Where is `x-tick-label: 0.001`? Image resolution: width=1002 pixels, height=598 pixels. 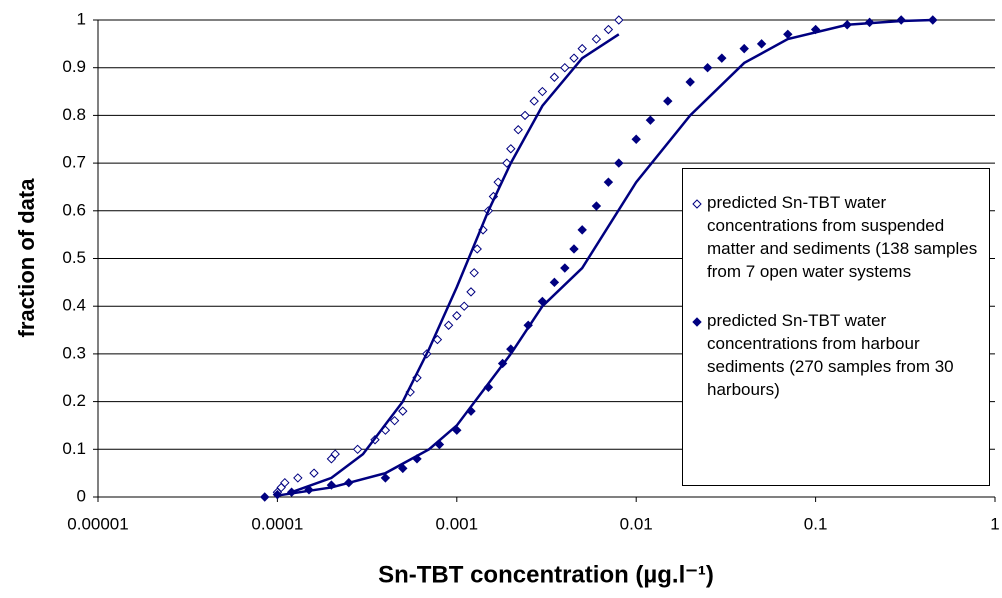 x-tick-label: 0.001 is located at coordinates (457, 523).